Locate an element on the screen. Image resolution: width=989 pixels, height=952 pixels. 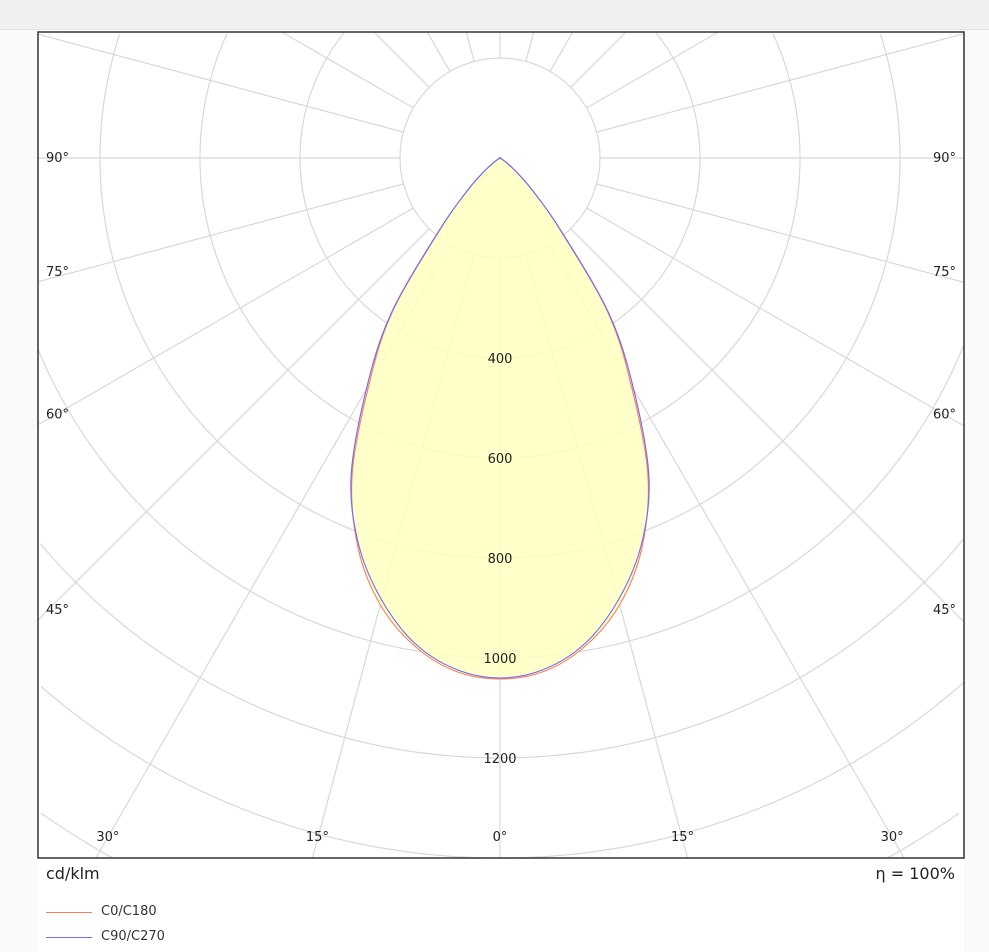
angle-label-right: 75° is located at coordinates (944, 272).